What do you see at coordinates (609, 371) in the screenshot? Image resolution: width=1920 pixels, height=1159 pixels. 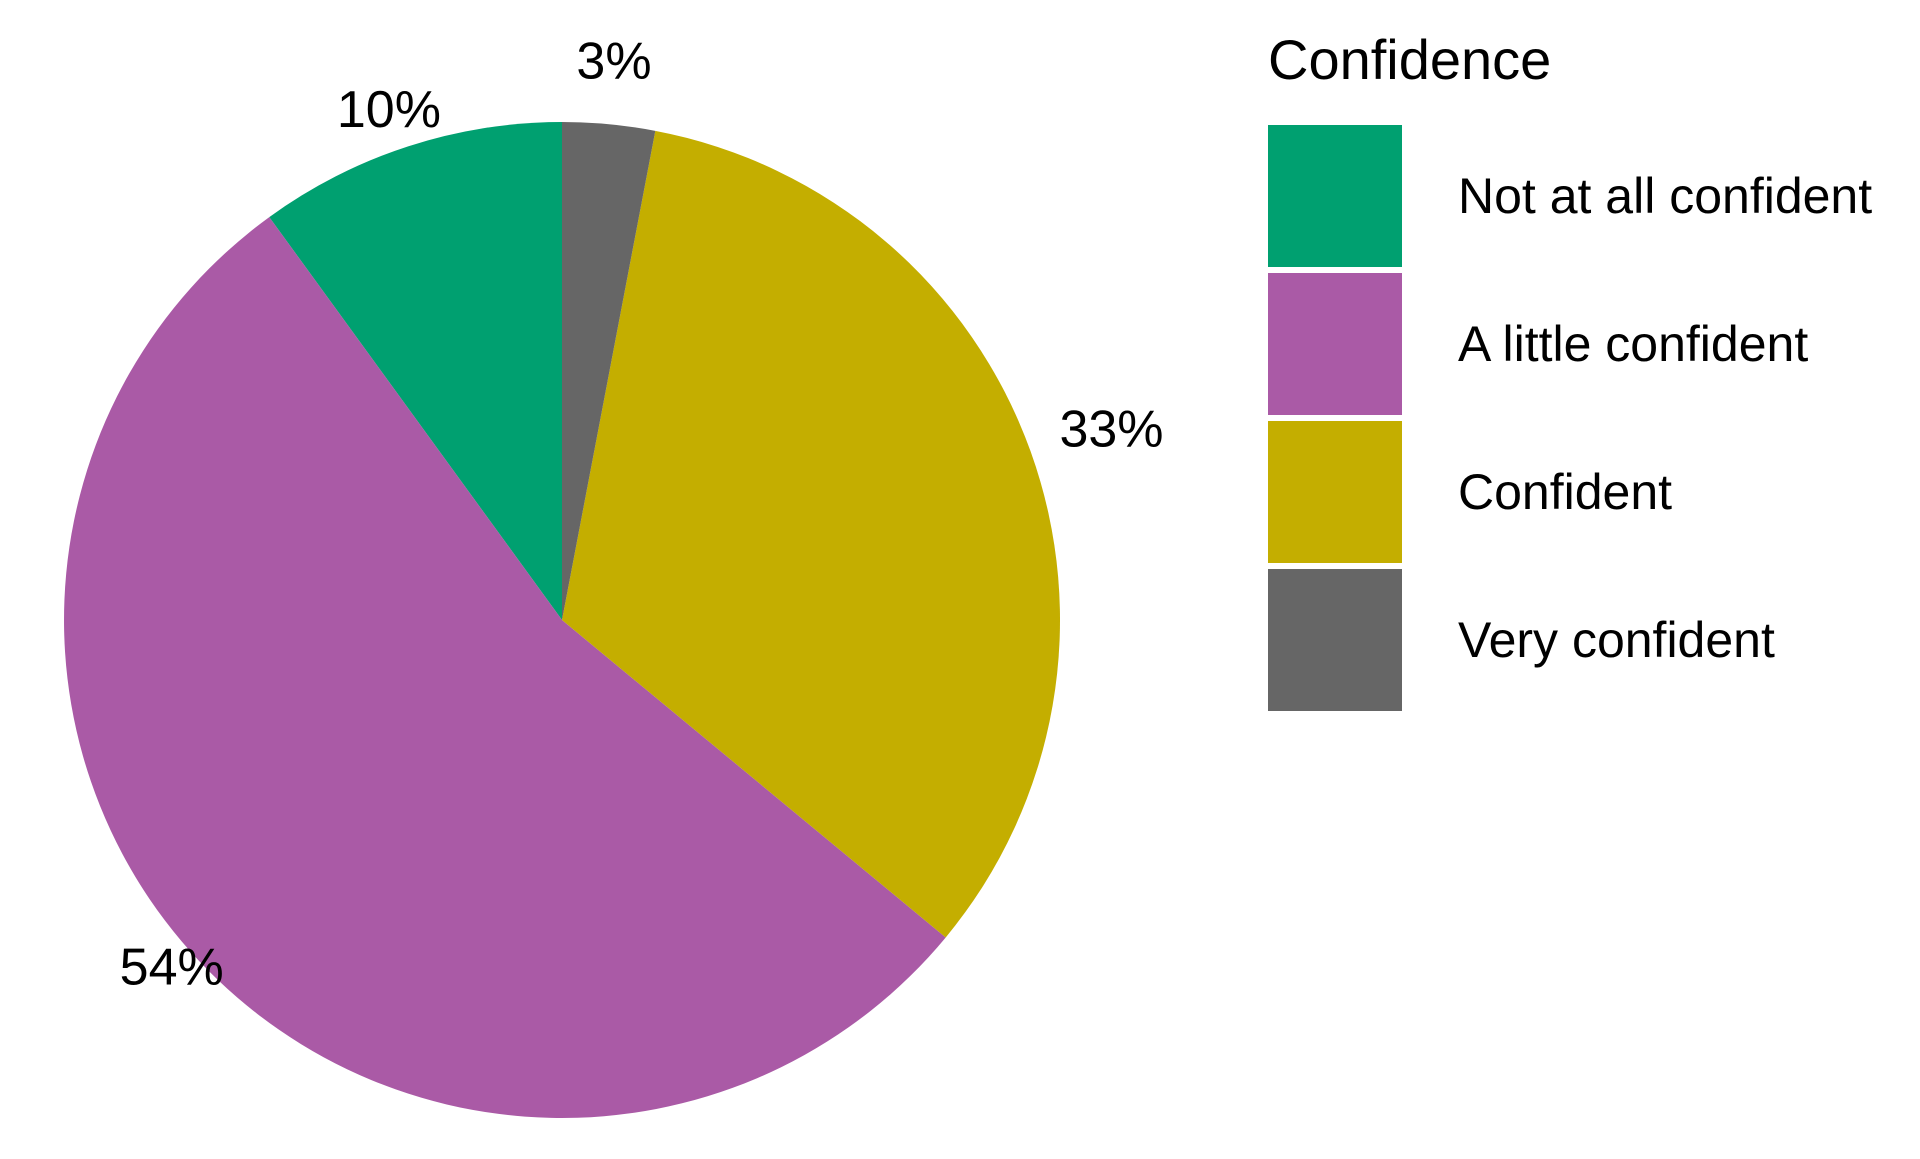 I see `pie-slice-very-confident` at bounding box center [609, 371].